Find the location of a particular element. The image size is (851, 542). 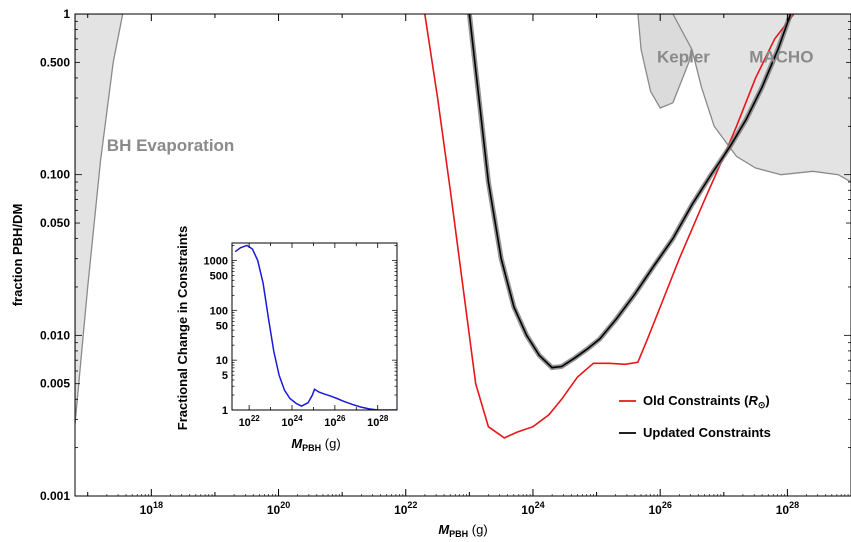

legend-label: Updated Constraints is located at coordinates (707, 432).